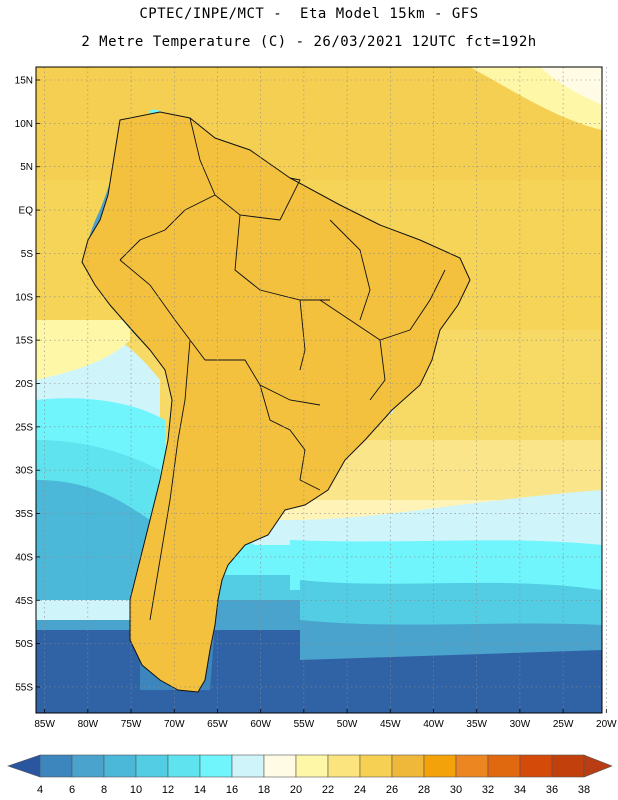 This screenshot has width=618, height=800. Describe the element at coordinates (200, 790) in the screenshot. I see `colorbar-label: 14` at that location.